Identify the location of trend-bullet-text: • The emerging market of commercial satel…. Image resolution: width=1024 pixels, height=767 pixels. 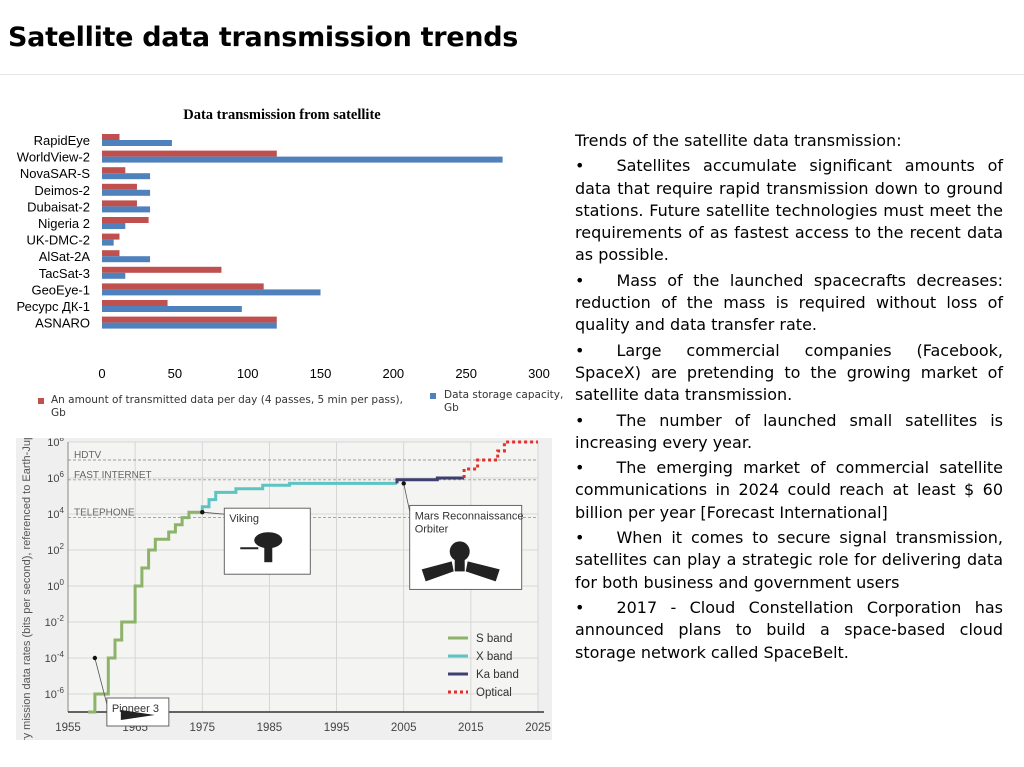
(789, 490).